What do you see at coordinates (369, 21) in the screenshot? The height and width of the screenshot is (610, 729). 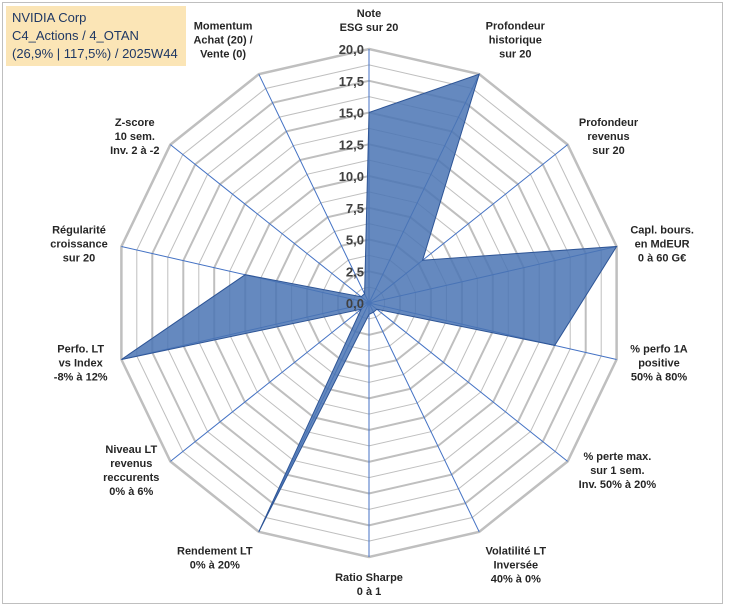 I see `axis-label: Note ESG sur 20` at bounding box center [369, 21].